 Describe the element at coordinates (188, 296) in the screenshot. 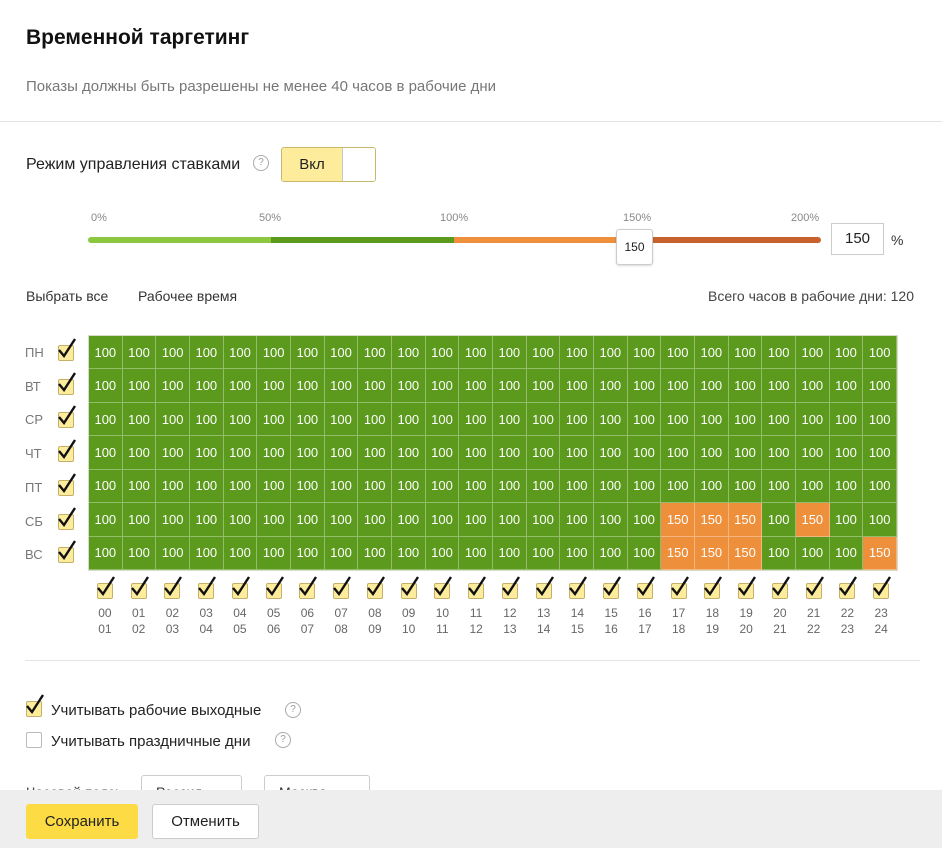

I see `work-time-link: Рабочее время` at that location.